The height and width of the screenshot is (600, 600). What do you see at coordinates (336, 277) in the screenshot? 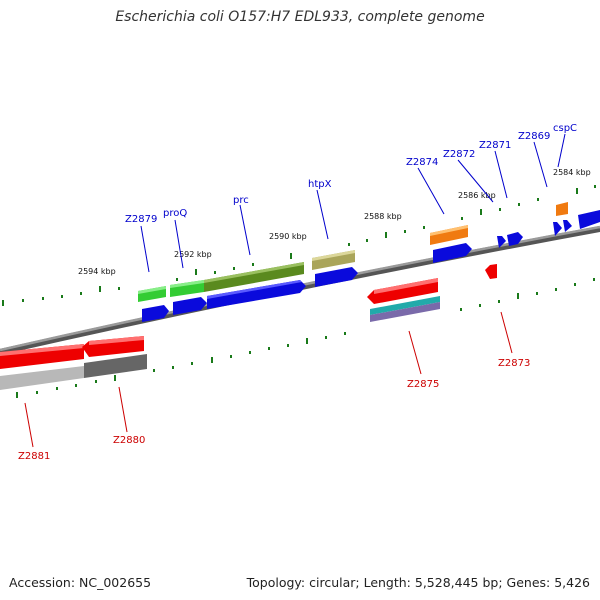
I see `gene-arrow-htpx` at bounding box center [336, 277].